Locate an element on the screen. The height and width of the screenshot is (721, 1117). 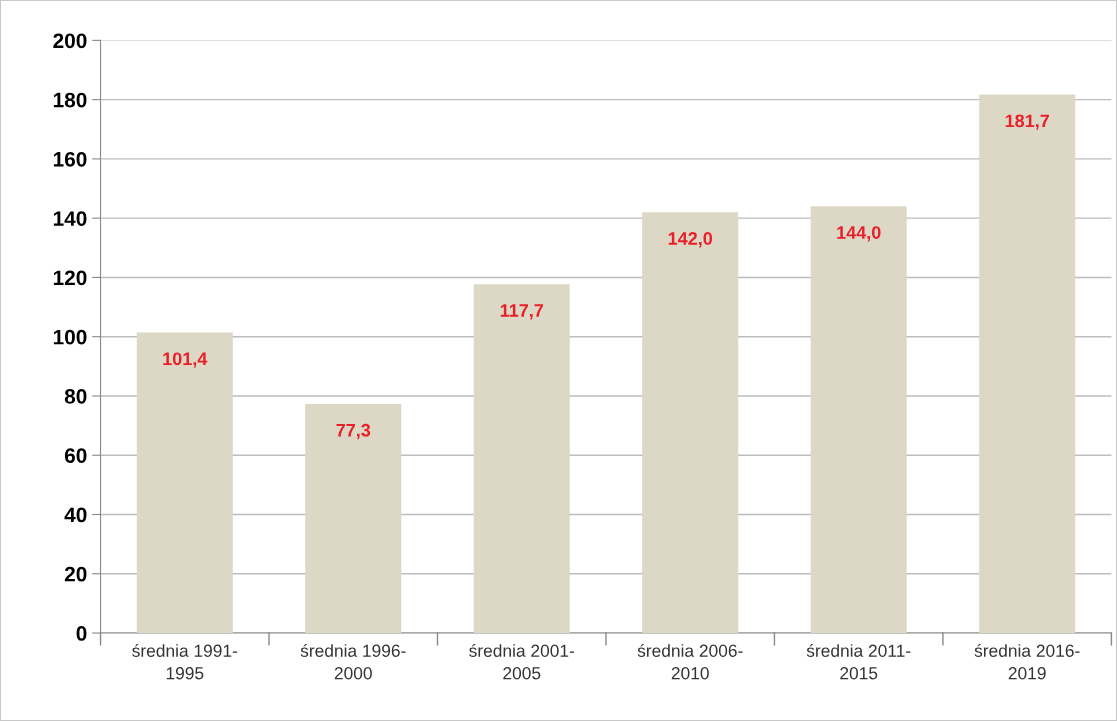
y-tick-label: 120 is located at coordinates (70, 278).